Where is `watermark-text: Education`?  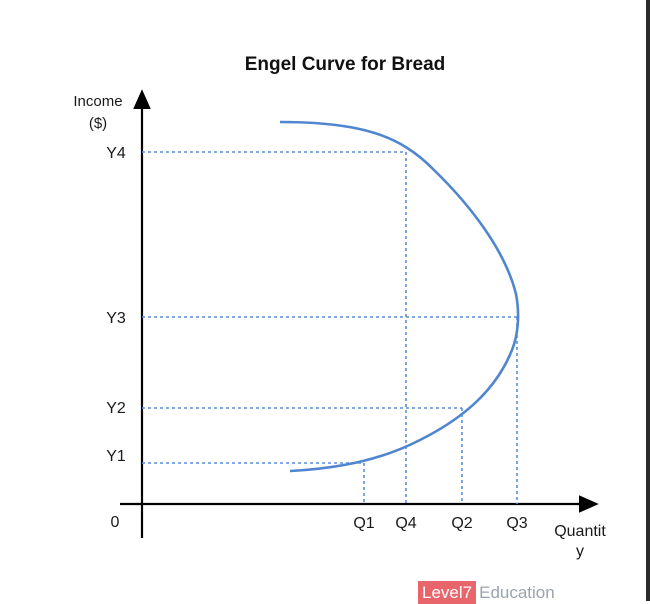
watermark-text: Education is located at coordinates (517, 592).